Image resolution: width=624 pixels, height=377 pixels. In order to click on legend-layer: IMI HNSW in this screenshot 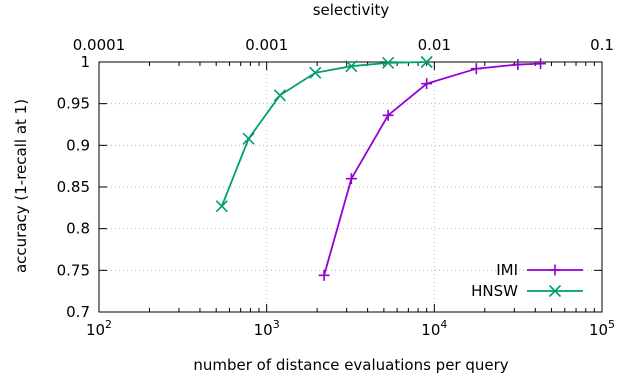, I will do `click(527, 280)`.